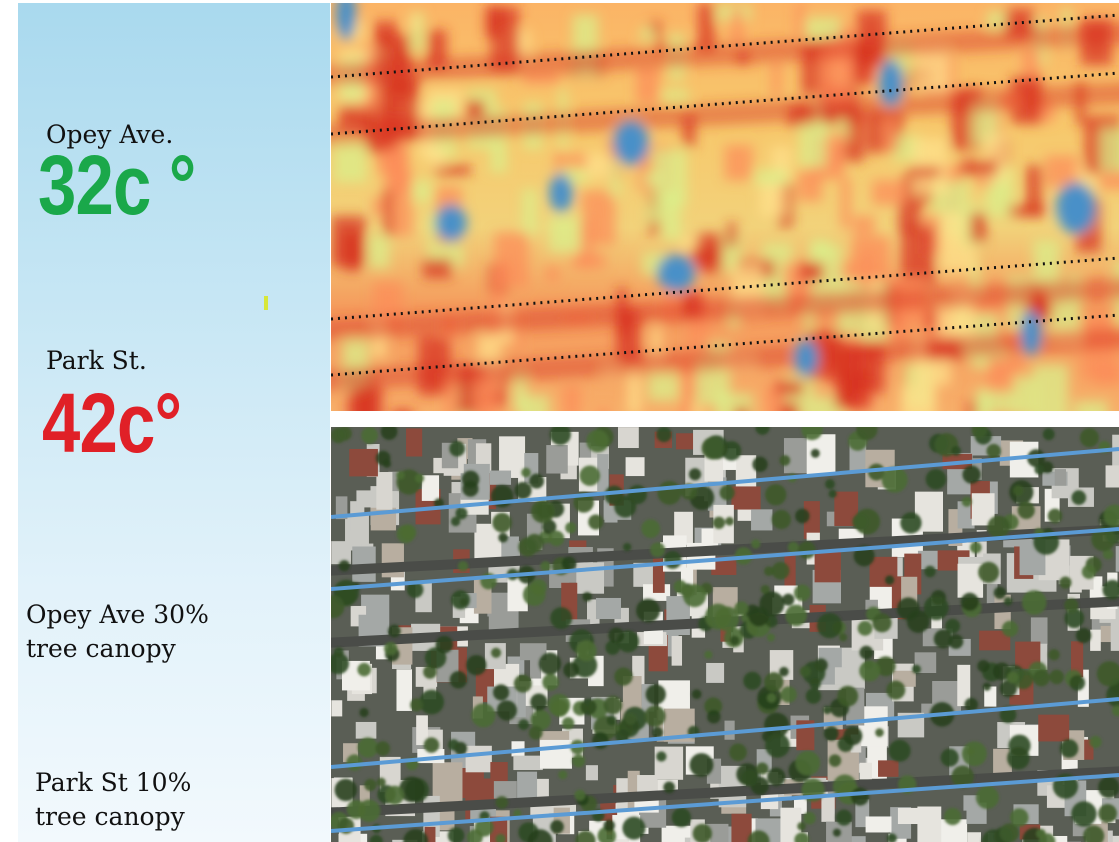 The height and width of the screenshot is (842, 1119). I want to click on park-st-canopy-line1: Park St 10%, so click(113, 782).